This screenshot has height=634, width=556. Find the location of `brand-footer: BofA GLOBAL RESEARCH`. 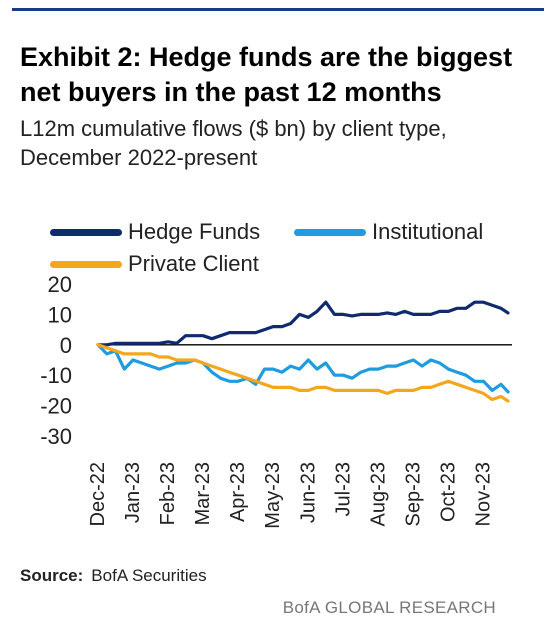

brand-footer: BofA GLOBAL RESEARCH is located at coordinates (389, 607).